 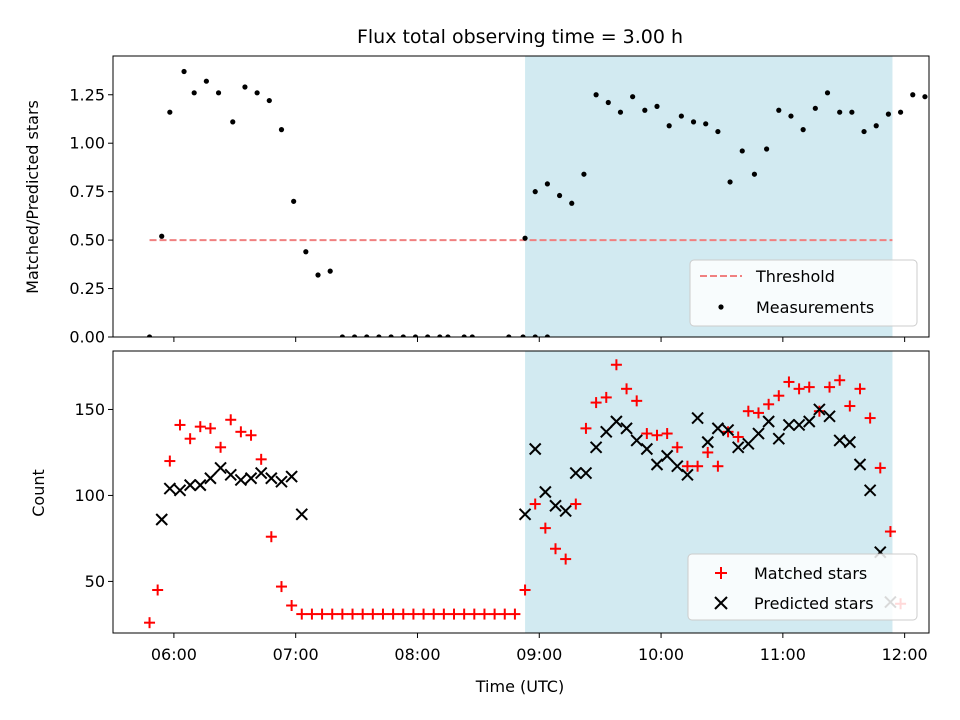 What do you see at coordinates (803, 293) in the screenshot?
I see `ratio-legend: Threshold Measurements` at bounding box center [803, 293].